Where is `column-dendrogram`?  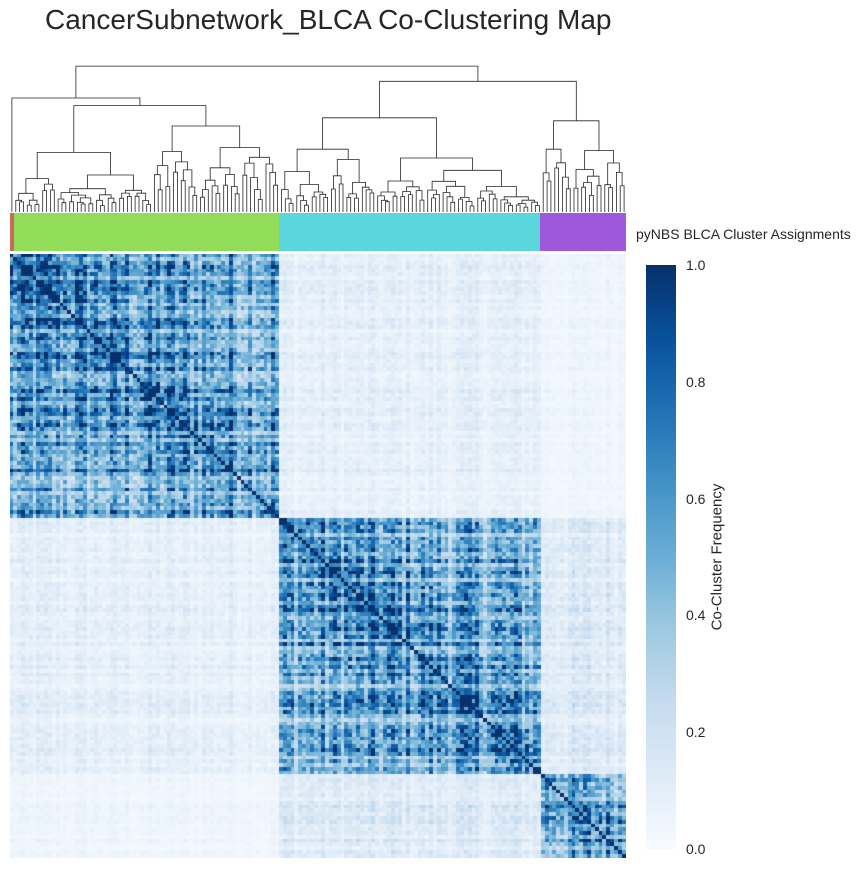
column-dendrogram is located at coordinates (318, 138).